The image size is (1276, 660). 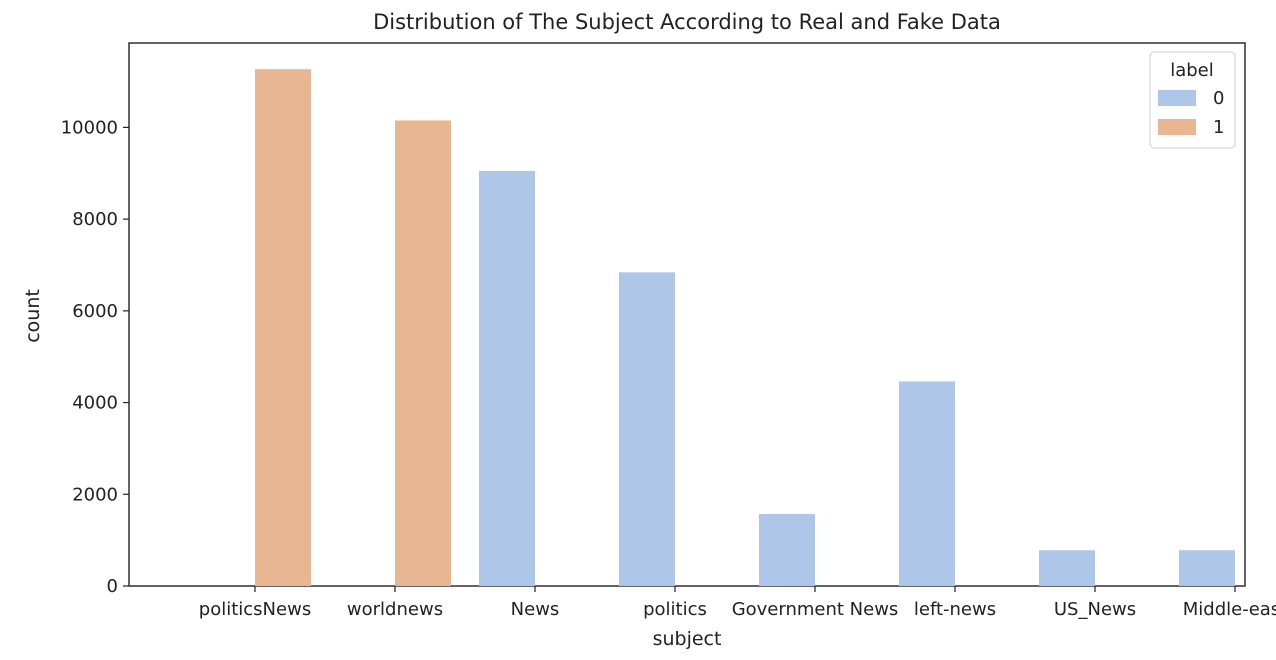 I want to click on x-tick-label: politics, so click(x=675, y=609).